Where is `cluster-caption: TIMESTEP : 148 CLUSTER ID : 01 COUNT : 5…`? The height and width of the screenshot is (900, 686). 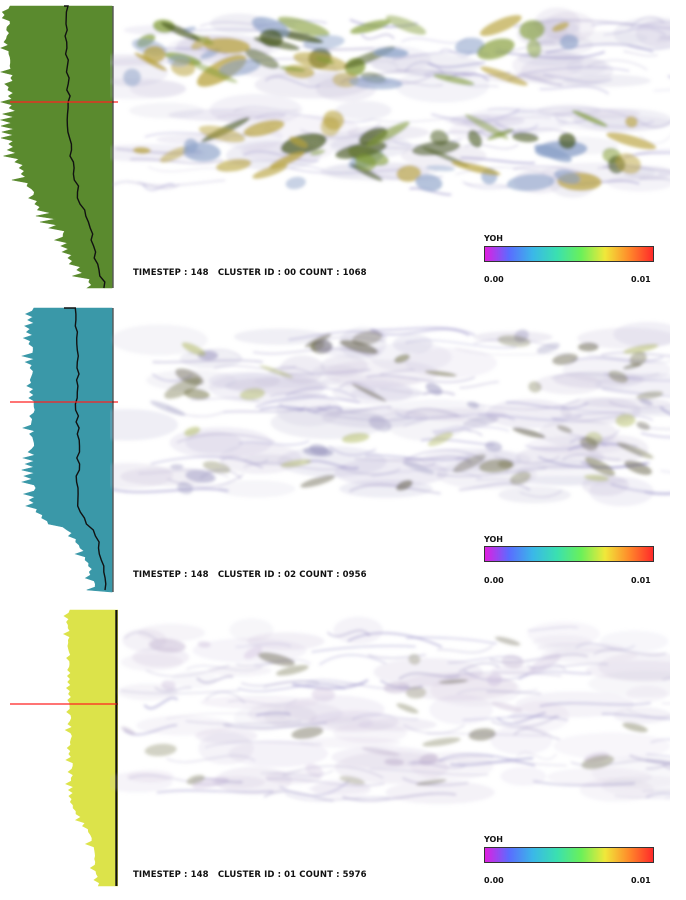 cluster-caption: TIMESTEP : 148 CLUSTER ID : 01 COUNT : 5… is located at coordinates (250, 875).